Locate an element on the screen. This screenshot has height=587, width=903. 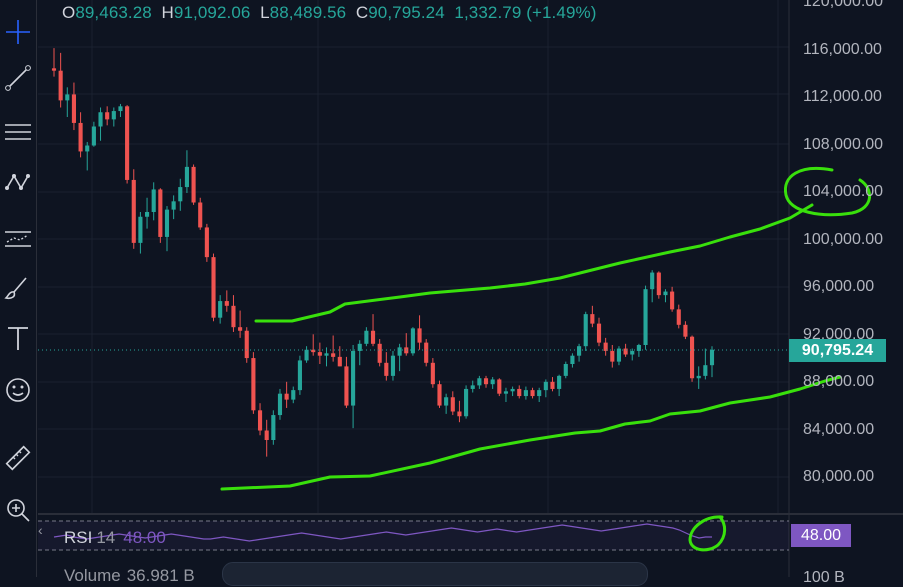
rsi-legend: RSI 14 48.00 is located at coordinates (115, 538).